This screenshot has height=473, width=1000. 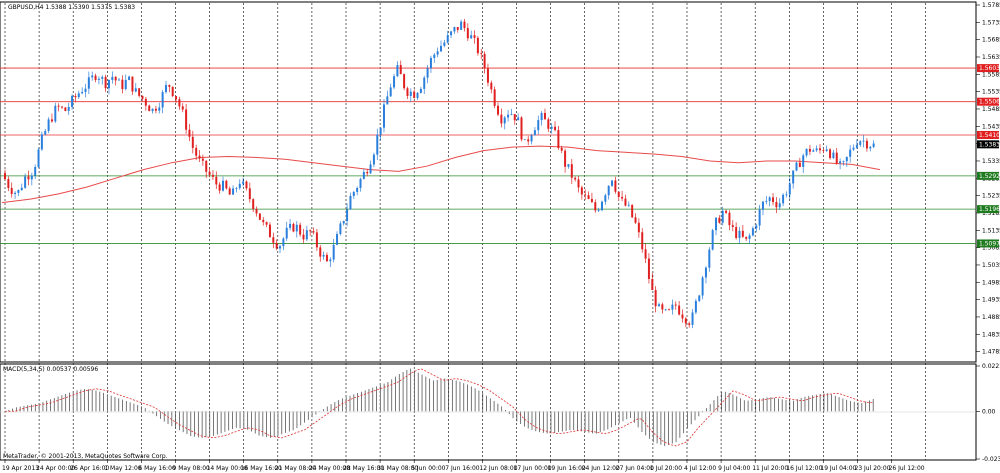 I want to click on time-axis-label: 14 May 00:00, so click(x=227, y=468).